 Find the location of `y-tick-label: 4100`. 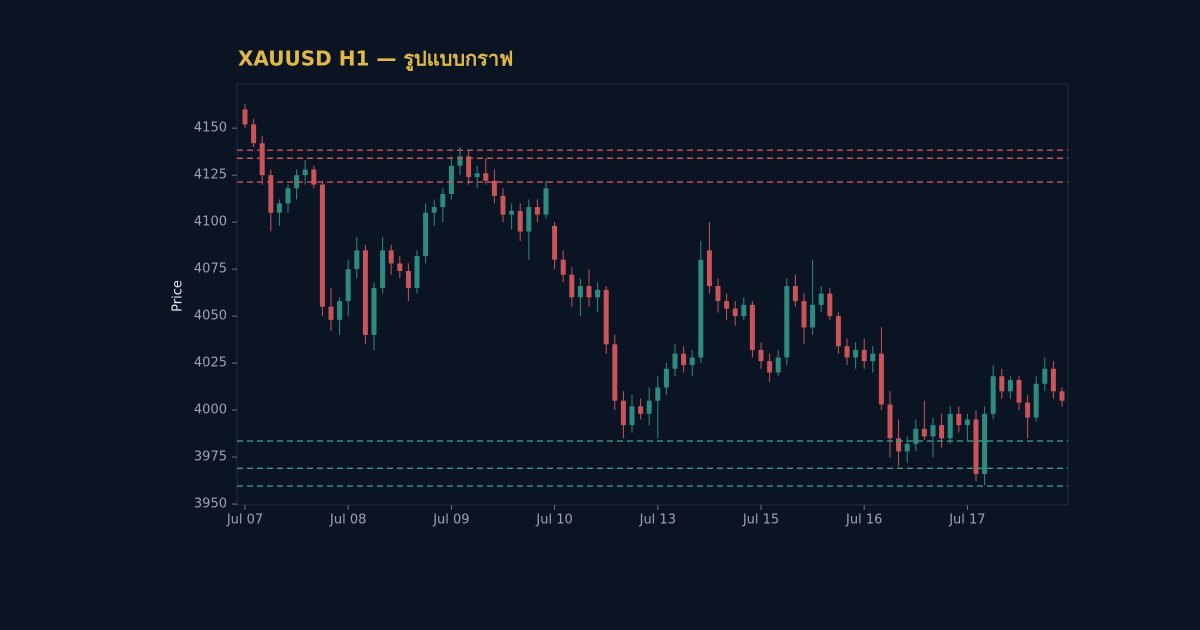

y-tick-label: 4100 is located at coordinates (210, 222).